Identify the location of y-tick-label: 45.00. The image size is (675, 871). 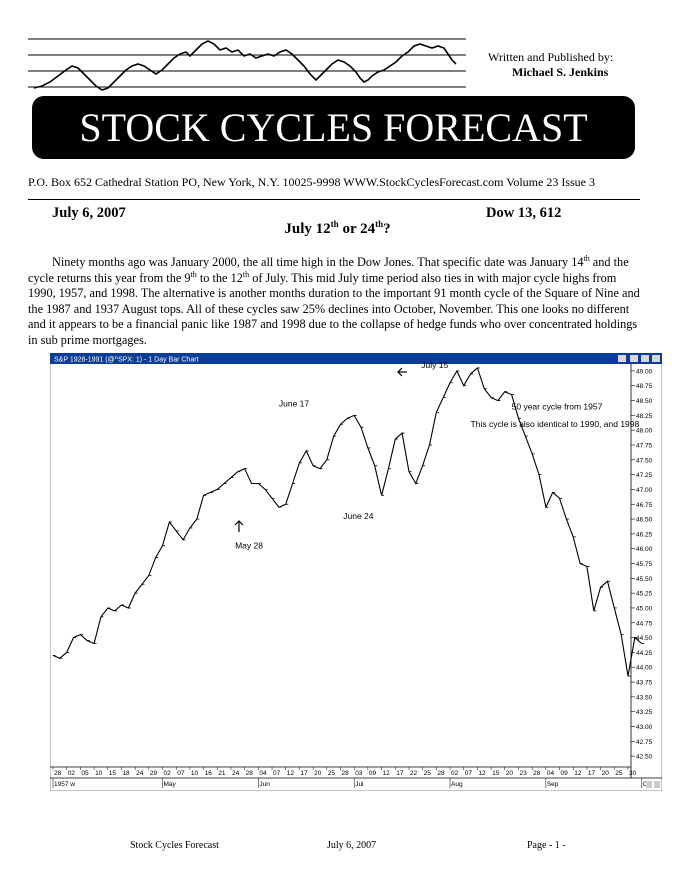
(644, 608).